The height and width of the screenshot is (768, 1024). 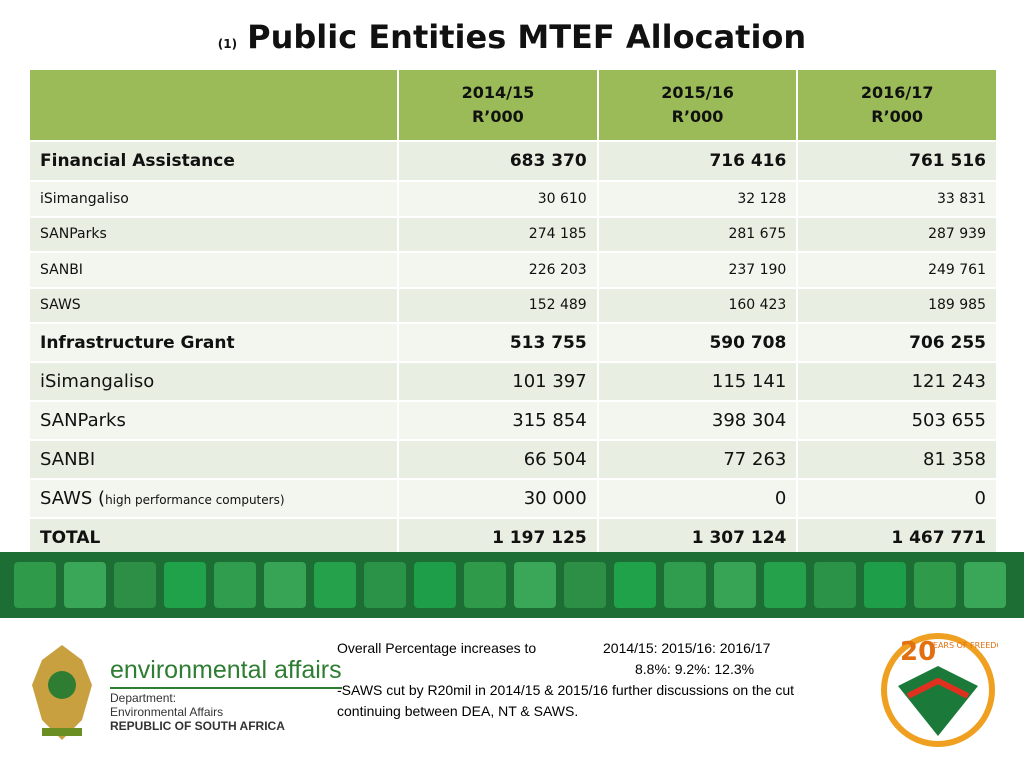 What do you see at coordinates (897, 459) in the screenshot?
I see `cell-value: 81 358` at bounding box center [897, 459].